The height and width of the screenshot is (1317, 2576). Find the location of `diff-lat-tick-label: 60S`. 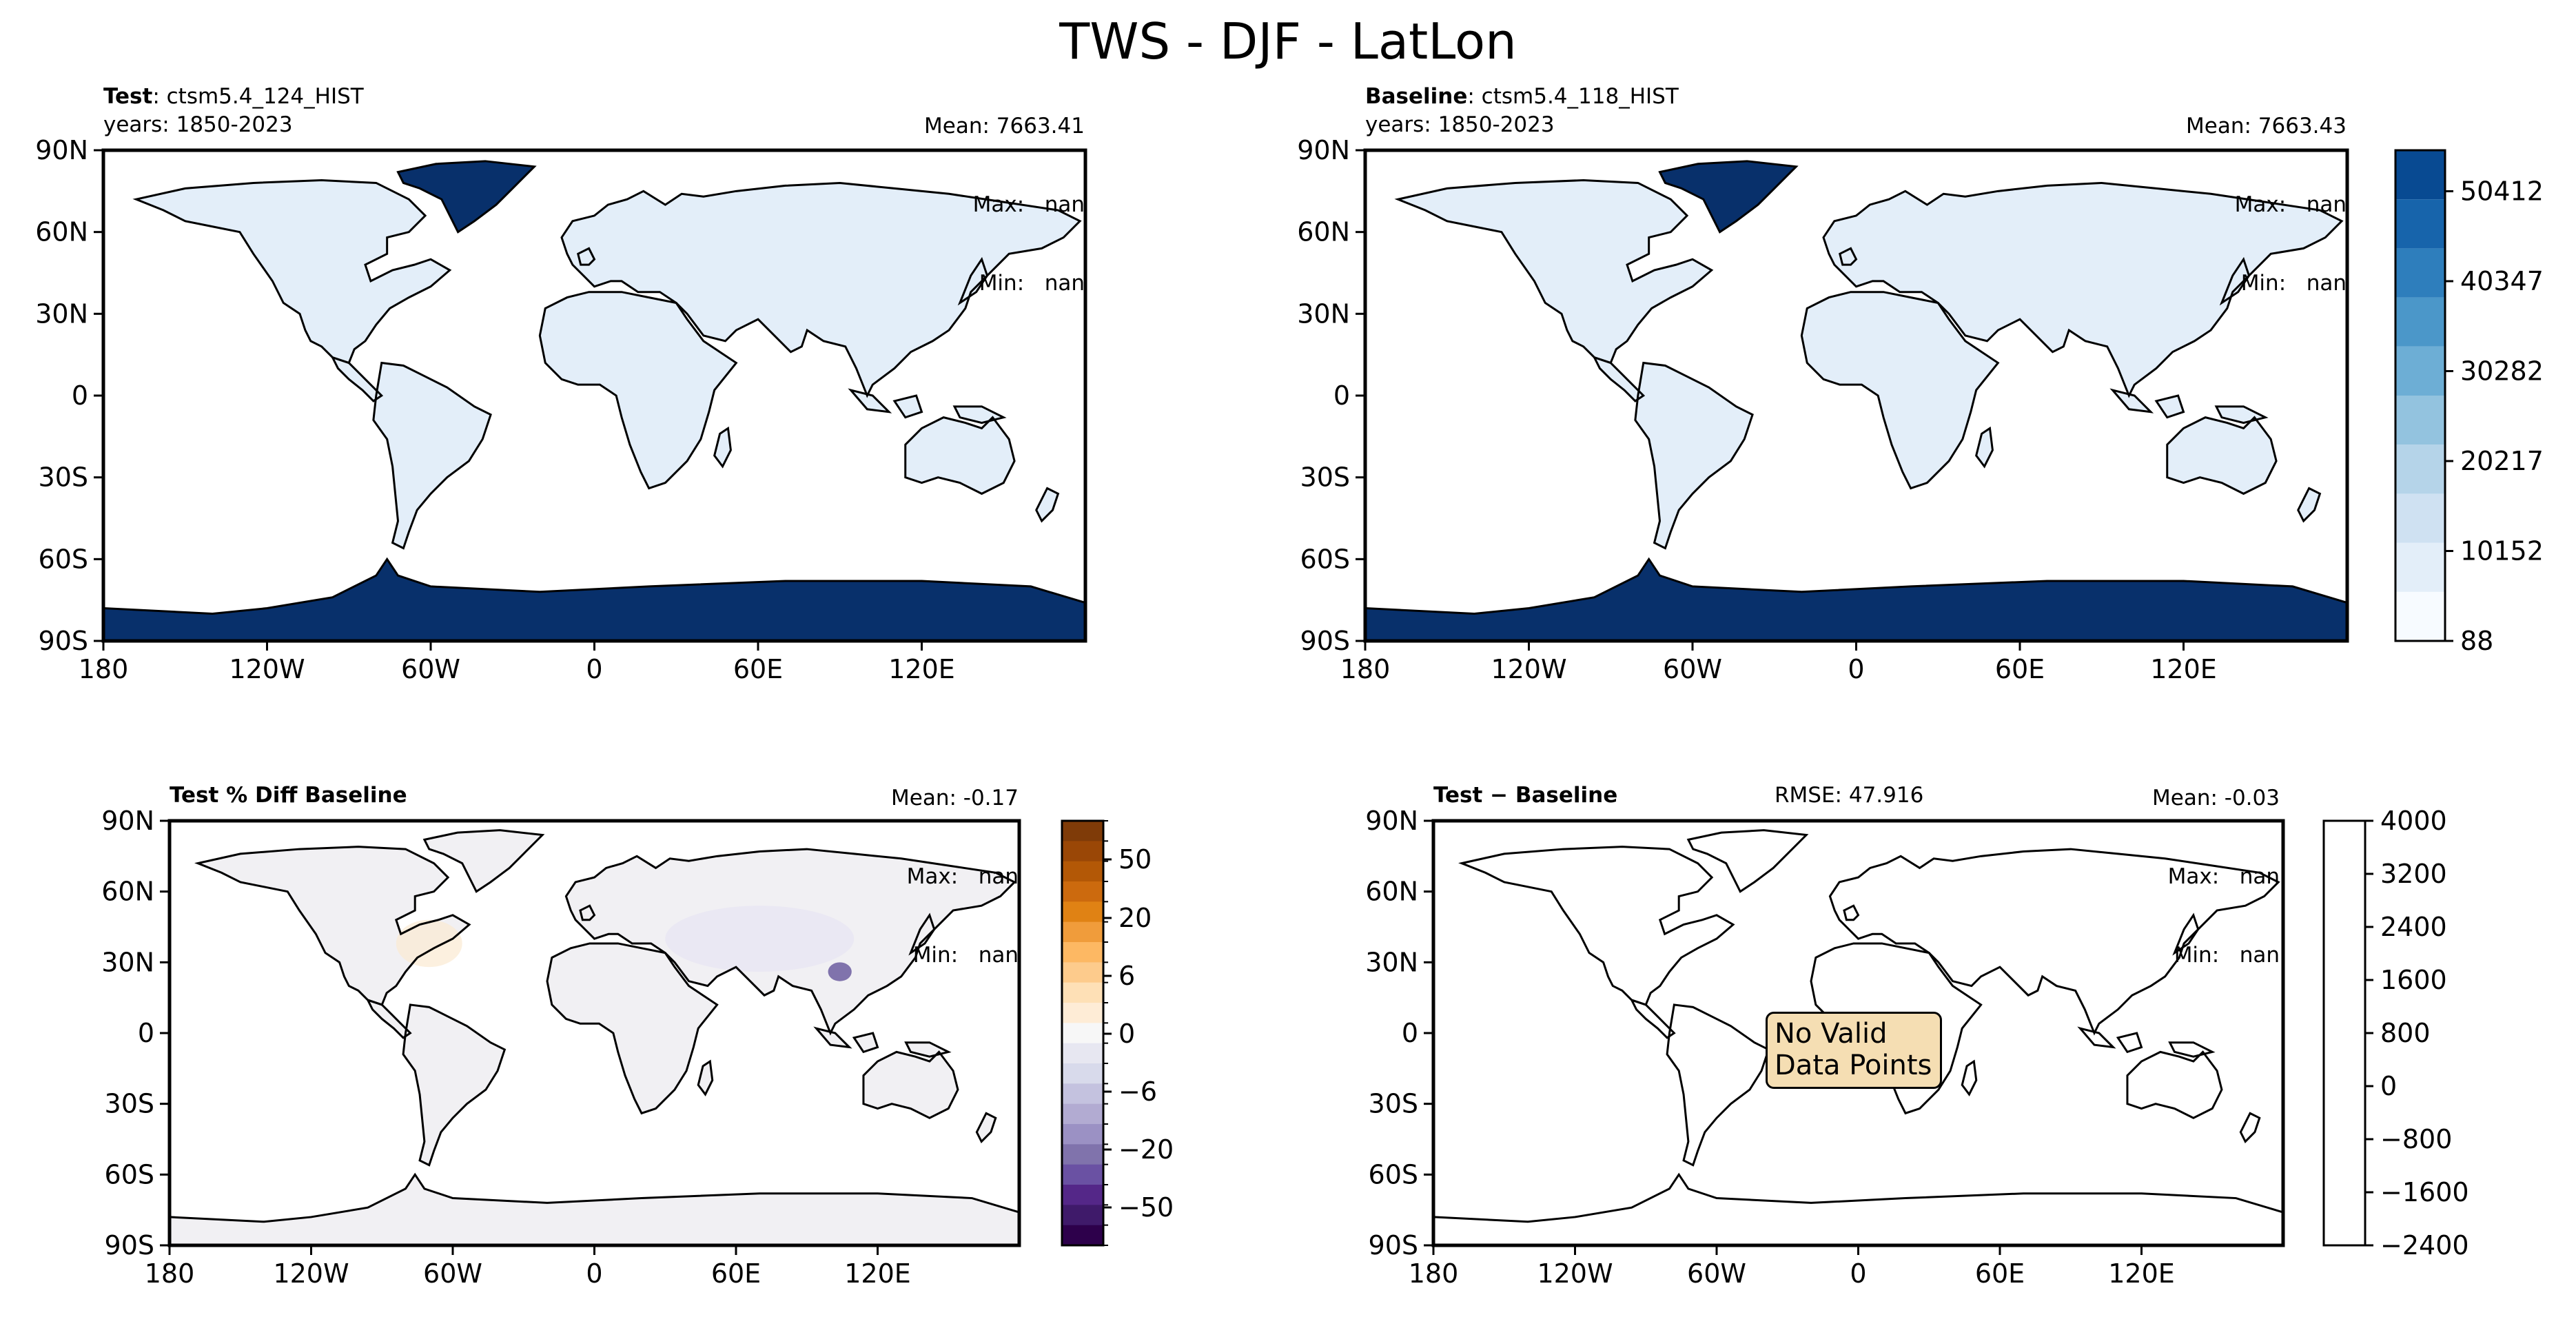

diff-lat-tick-label: 60S is located at coordinates (1393, 1174).